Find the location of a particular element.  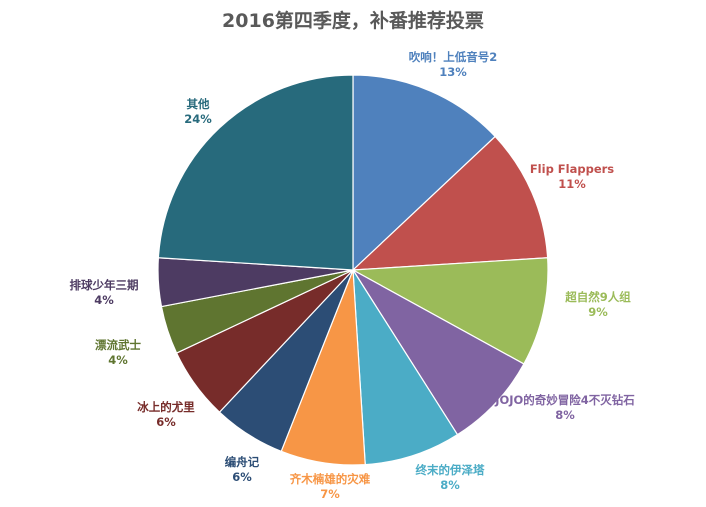

slice-label-4: 终末的伊泽塔 8% is located at coordinates (450, 478).